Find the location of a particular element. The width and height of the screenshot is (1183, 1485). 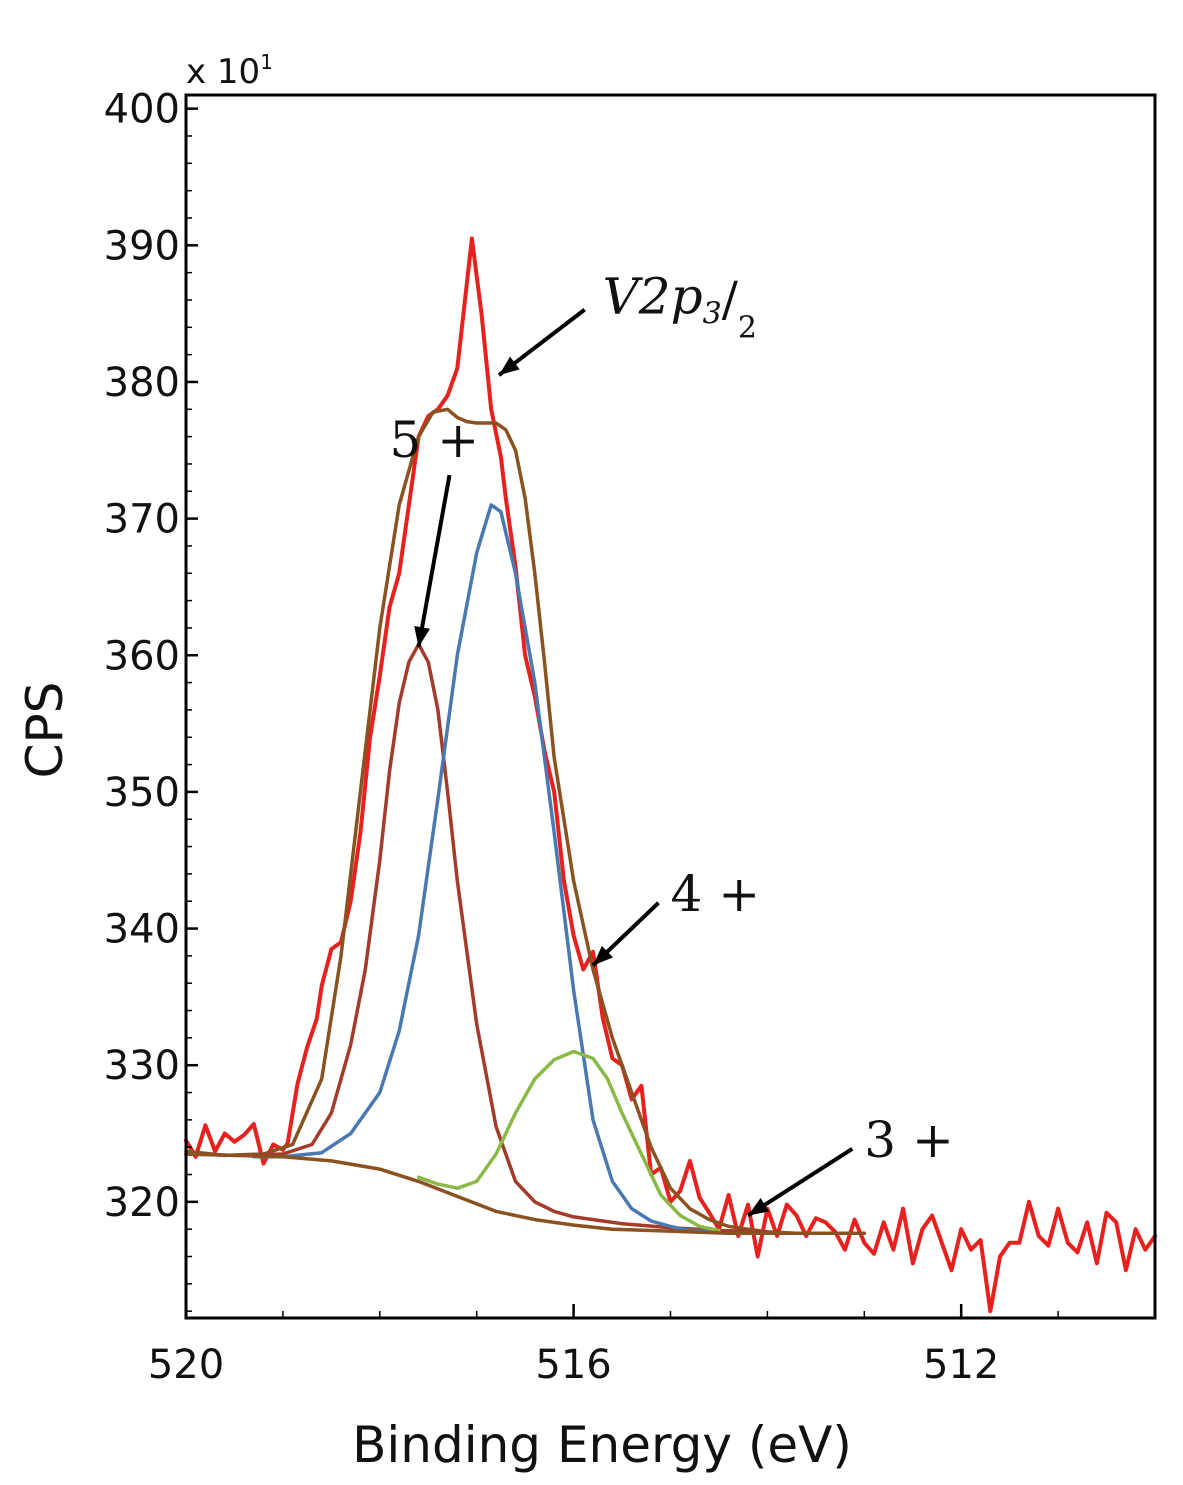

y-tick-label: 370 is located at coordinates (142, 520).